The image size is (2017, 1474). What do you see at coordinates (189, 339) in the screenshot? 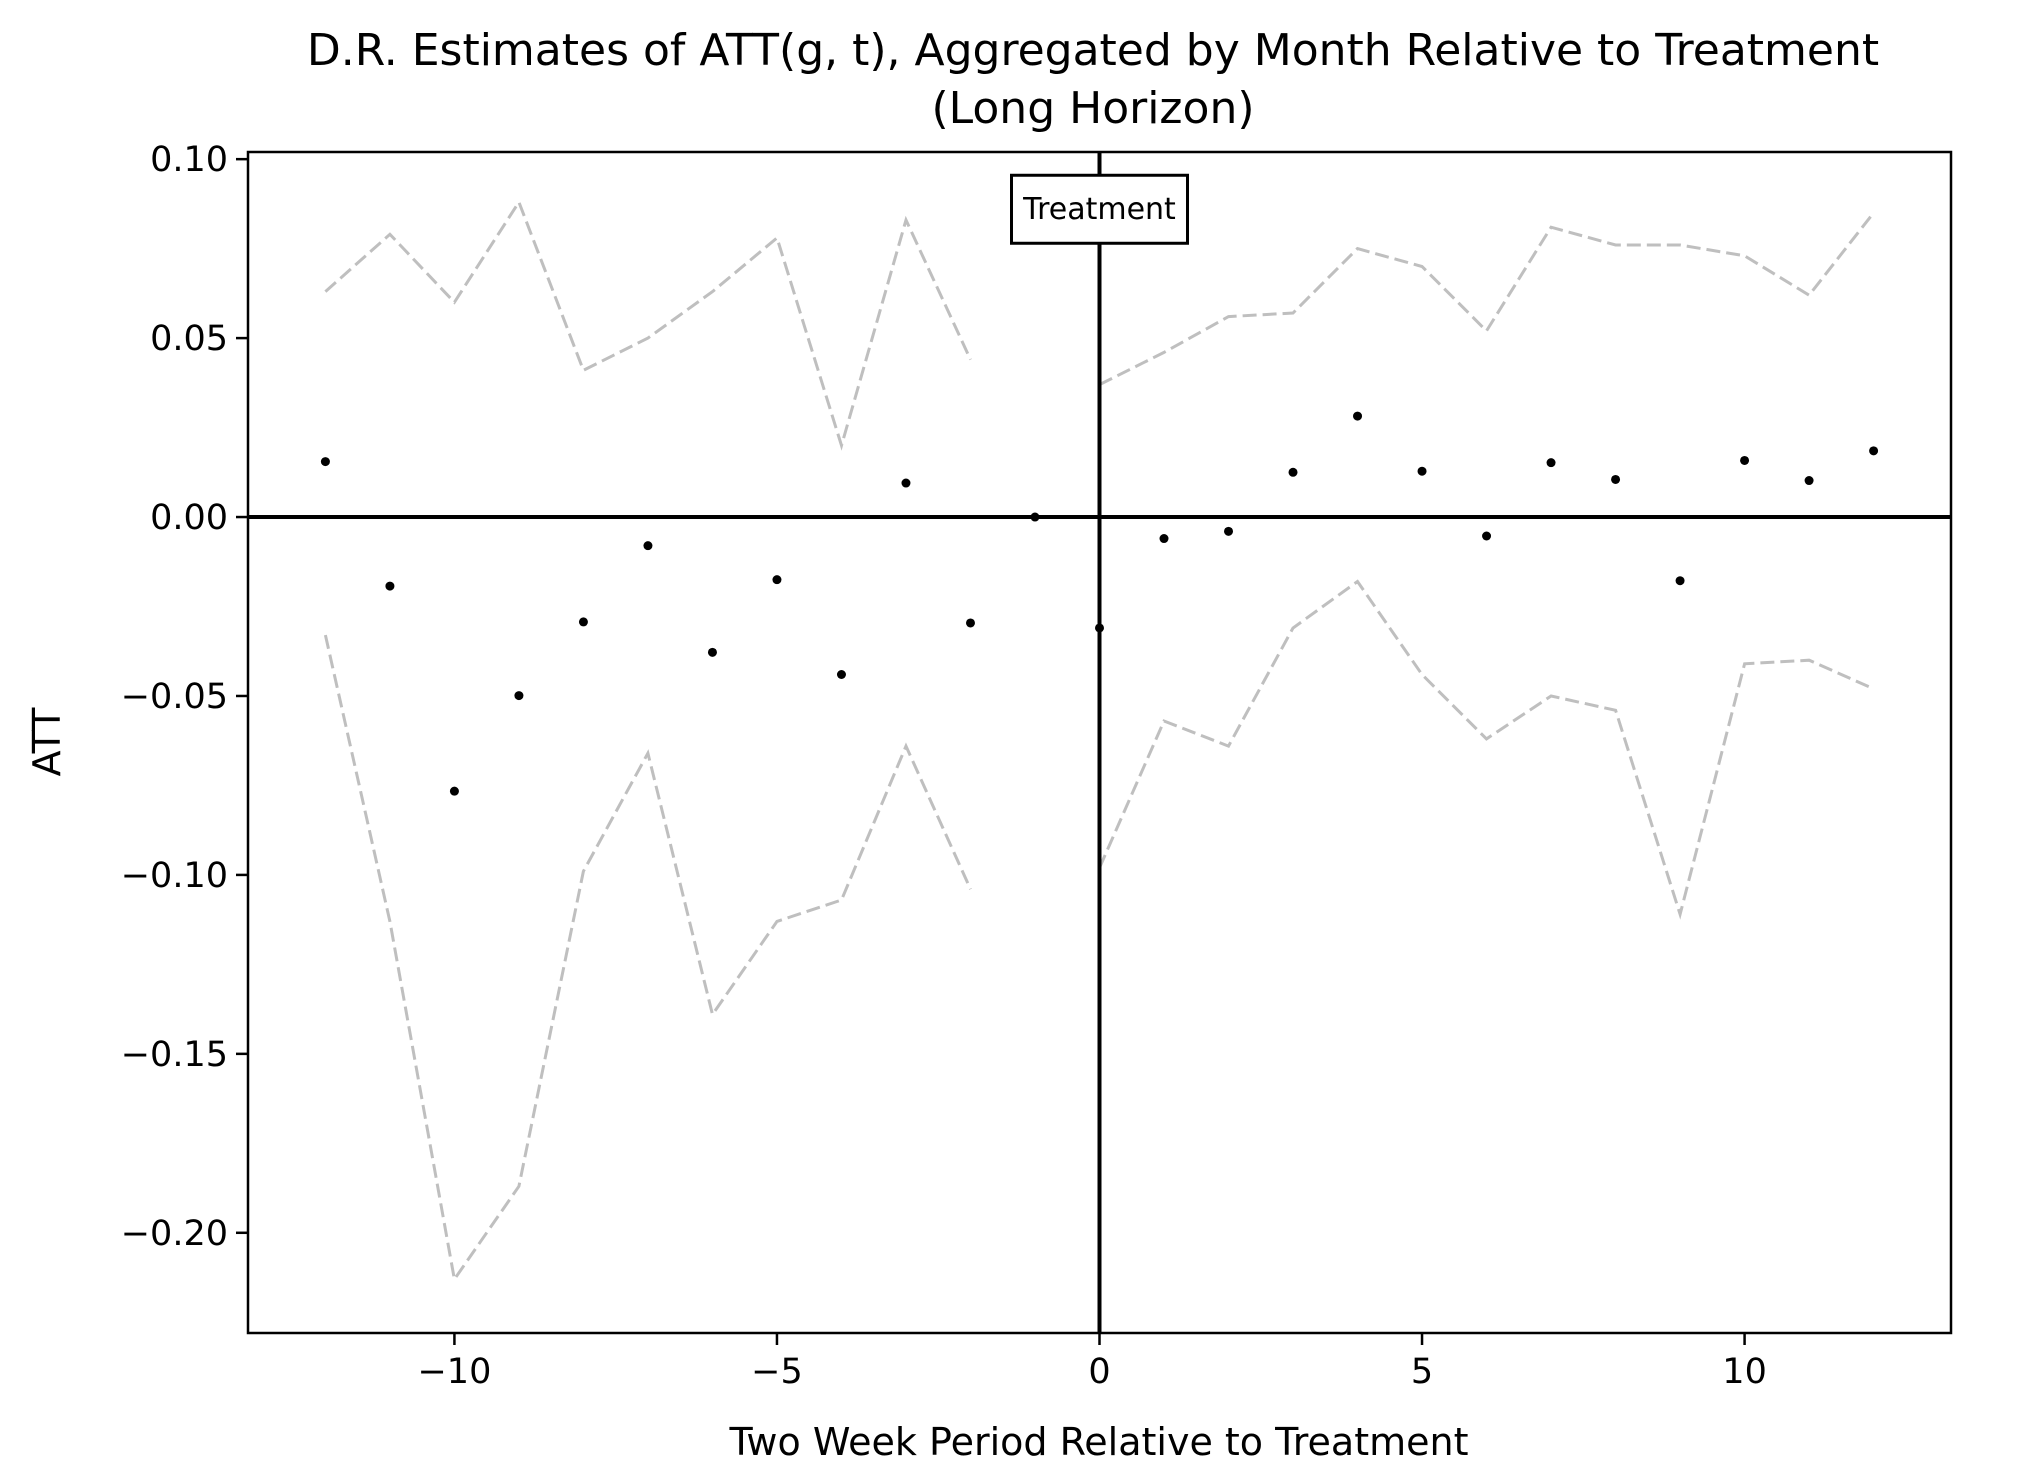
I see `y-tick-label: 0.05` at bounding box center [189, 339].